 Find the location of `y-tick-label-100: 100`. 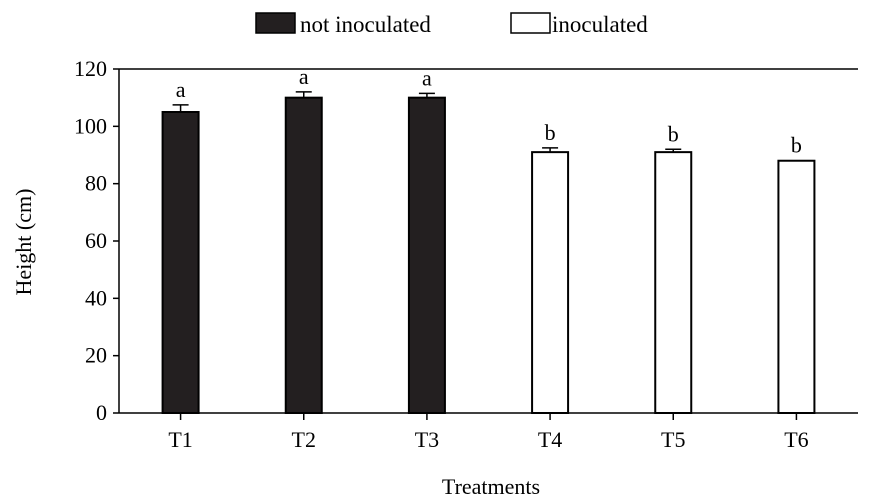

y-tick-label-100: 100 is located at coordinates (90, 125).